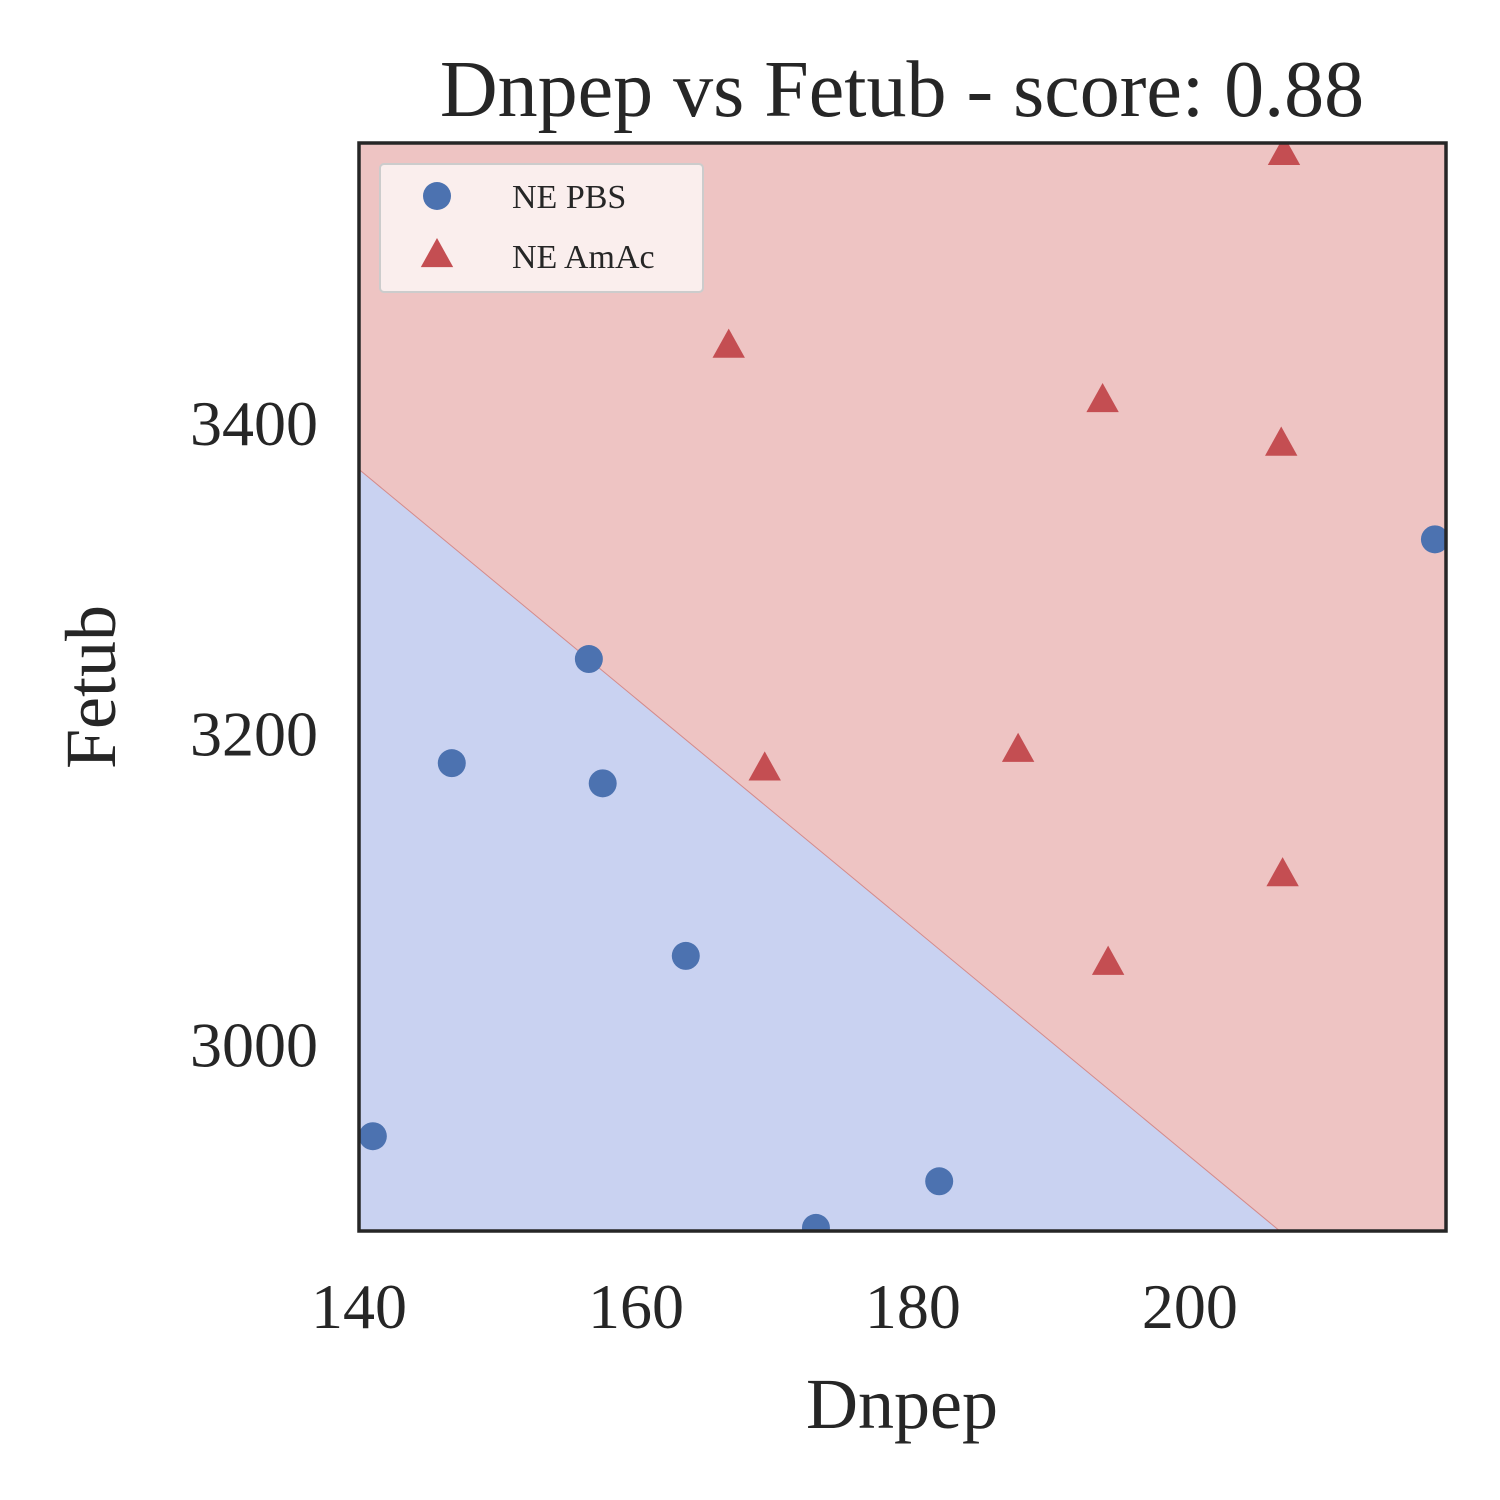 The width and height of the screenshot is (1500, 1500). I want to click on x-tick-label: 160, so click(636, 1306).